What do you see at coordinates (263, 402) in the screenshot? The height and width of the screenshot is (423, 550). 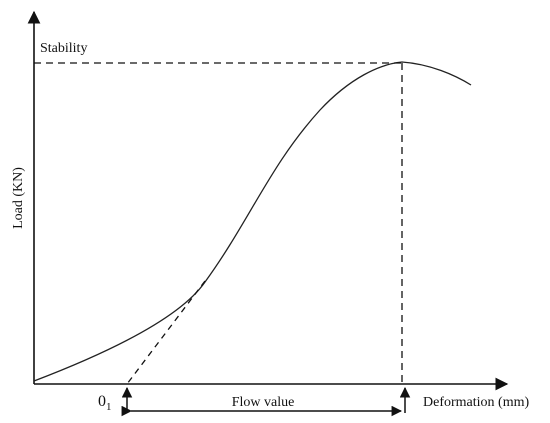 I see `flow-value-label: Flow value` at bounding box center [263, 402].